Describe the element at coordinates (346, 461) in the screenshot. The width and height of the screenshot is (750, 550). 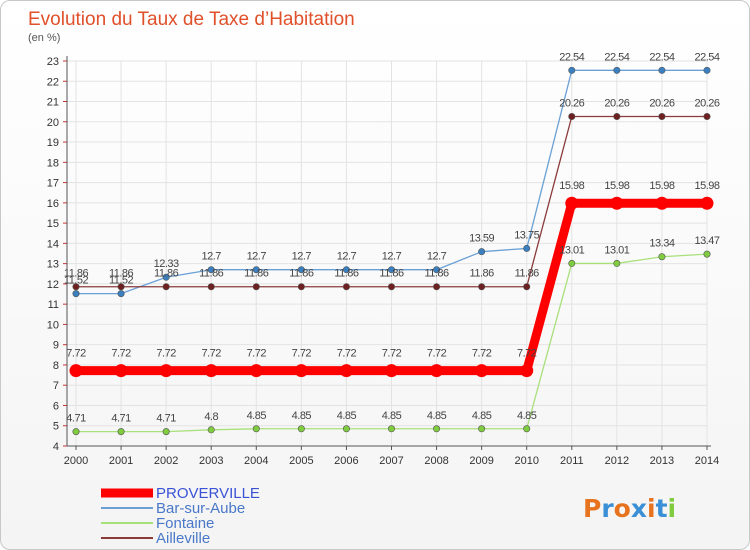
I see `x-tick-label: 2006` at that location.